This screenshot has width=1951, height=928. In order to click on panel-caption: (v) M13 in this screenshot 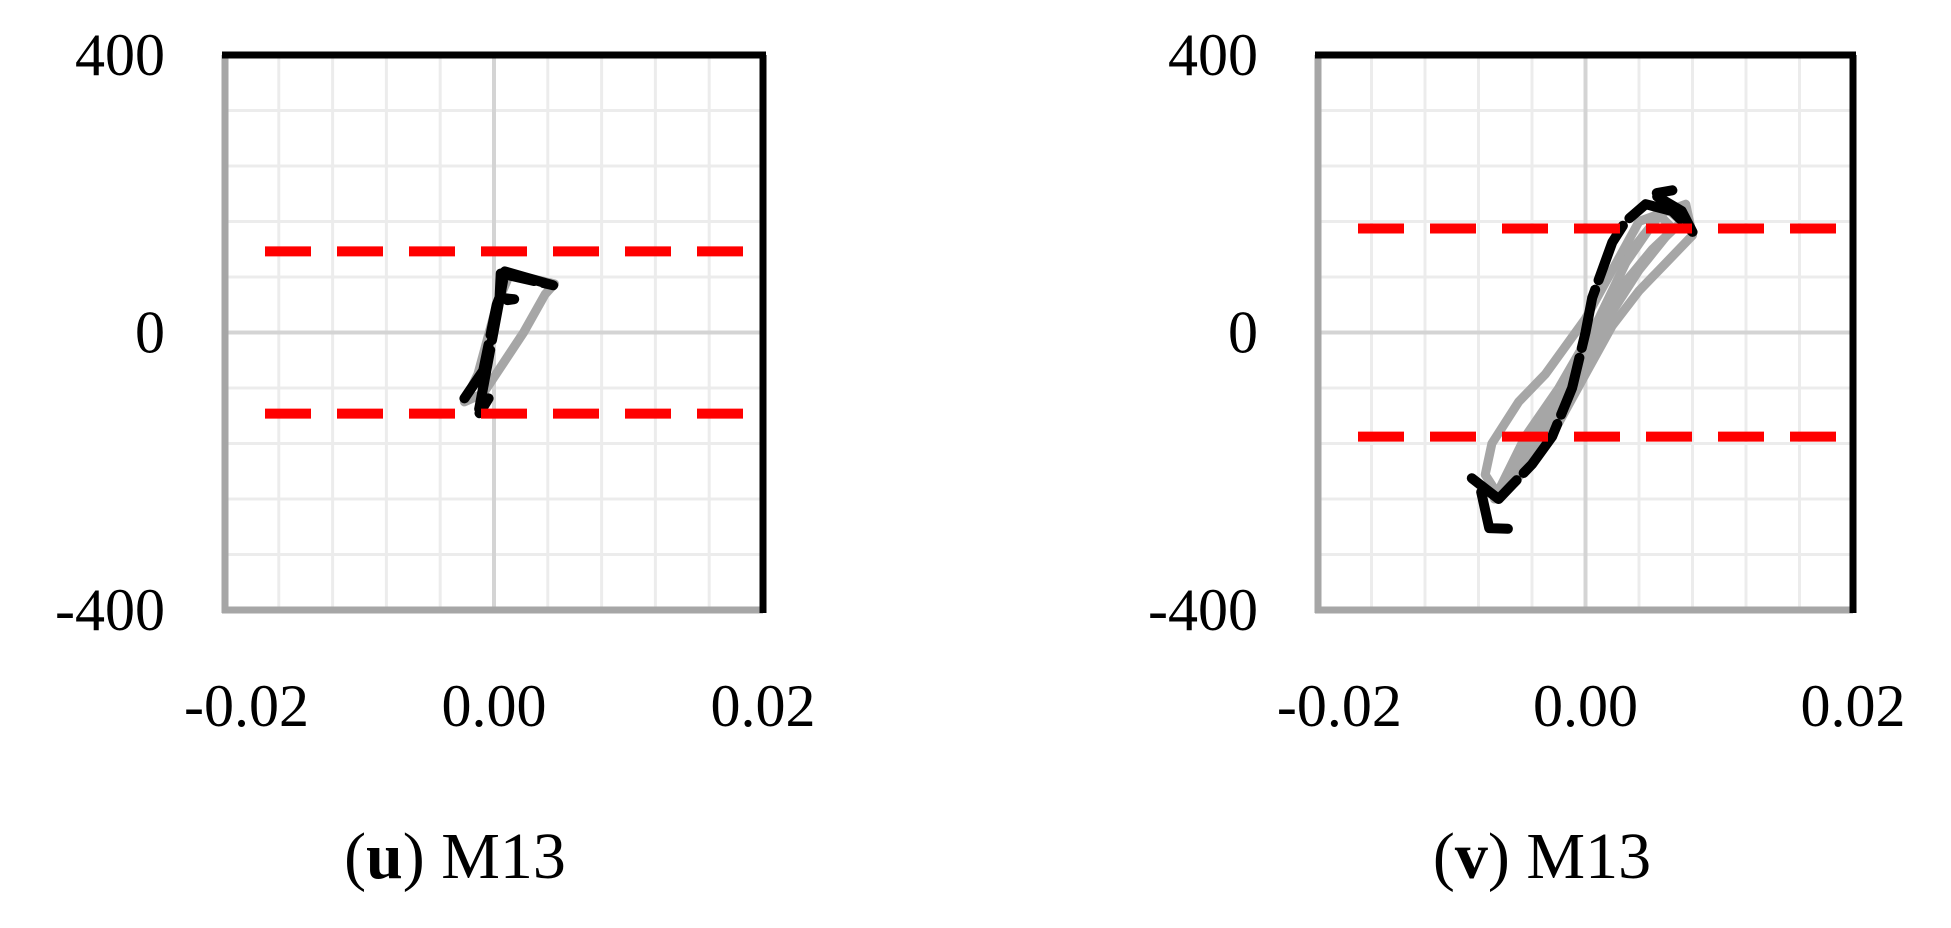, I will do `click(1542, 856)`.